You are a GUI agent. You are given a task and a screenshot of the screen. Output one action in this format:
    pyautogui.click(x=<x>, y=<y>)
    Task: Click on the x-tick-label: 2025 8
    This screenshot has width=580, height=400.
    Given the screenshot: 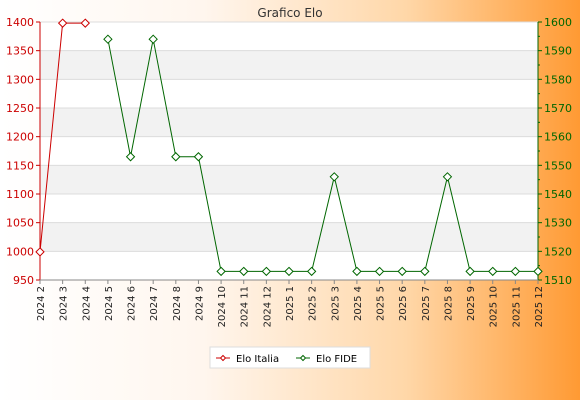 What is the action you would take?
    pyautogui.click(x=448, y=303)
    